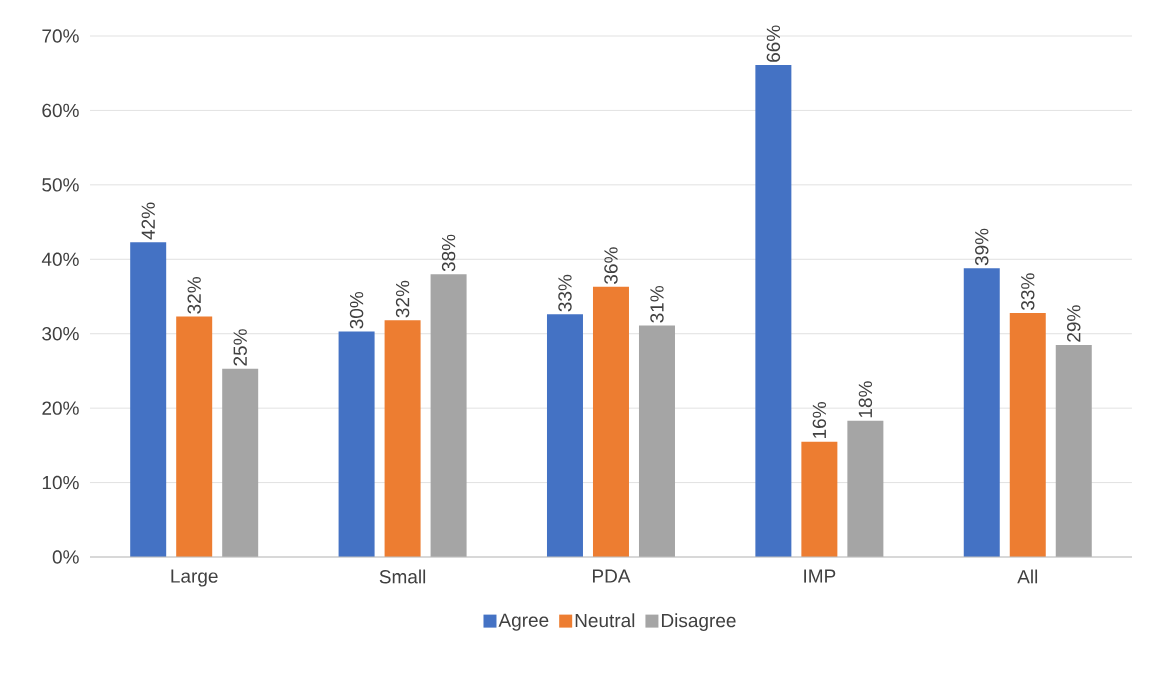  I want to click on data-label: 36%, so click(611, 265).